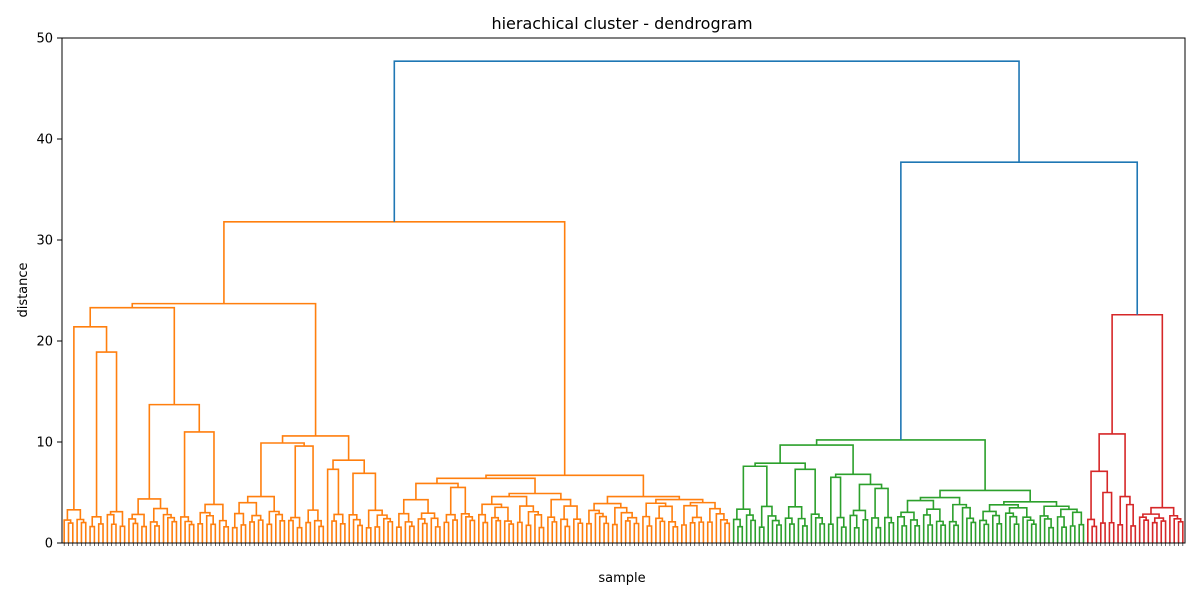 Image resolution: width=1200 pixels, height=604 pixels. What do you see at coordinates (49, 544) in the screenshot?
I see `y-tick-label: 0` at bounding box center [49, 544].